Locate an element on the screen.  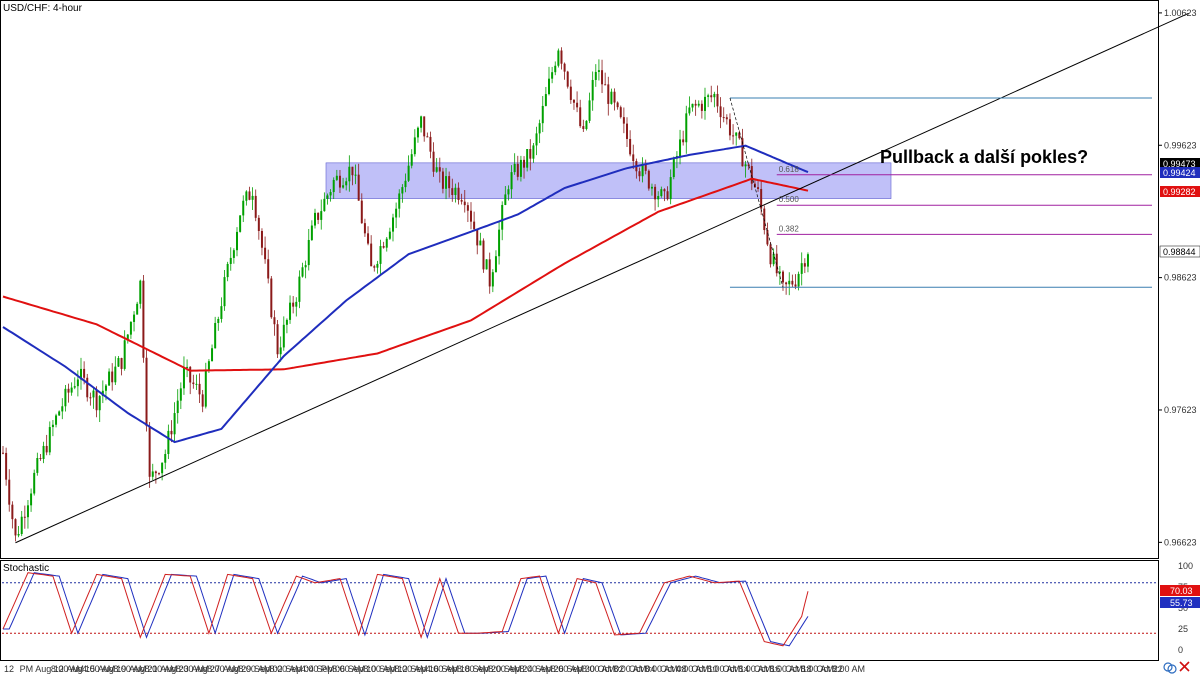
close-icon is located at coordinates (1184, 666).